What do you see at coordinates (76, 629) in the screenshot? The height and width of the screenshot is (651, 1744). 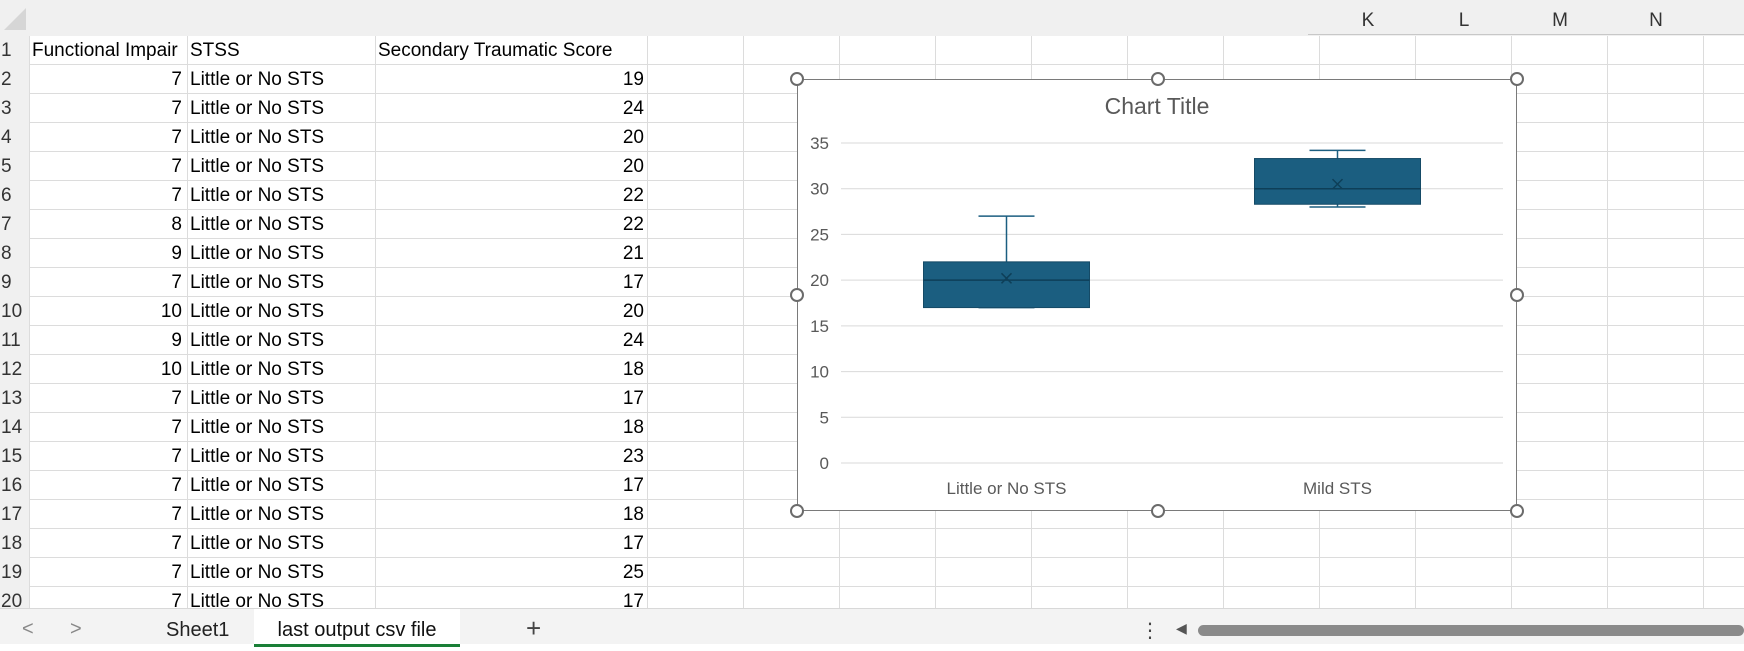 I see `chevron-right-icon: >` at bounding box center [76, 629].